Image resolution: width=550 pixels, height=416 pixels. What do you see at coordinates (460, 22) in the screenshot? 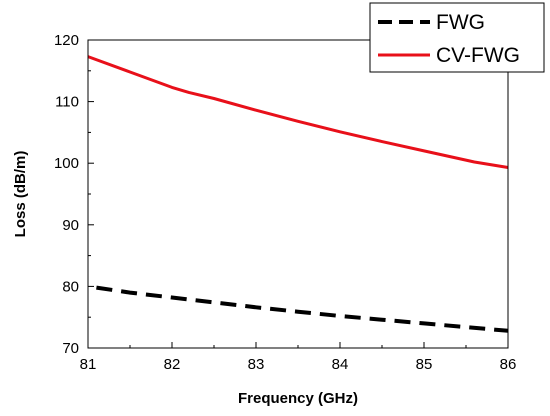
I see `legend-label-fwg: FWG` at bounding box center [460, 22].